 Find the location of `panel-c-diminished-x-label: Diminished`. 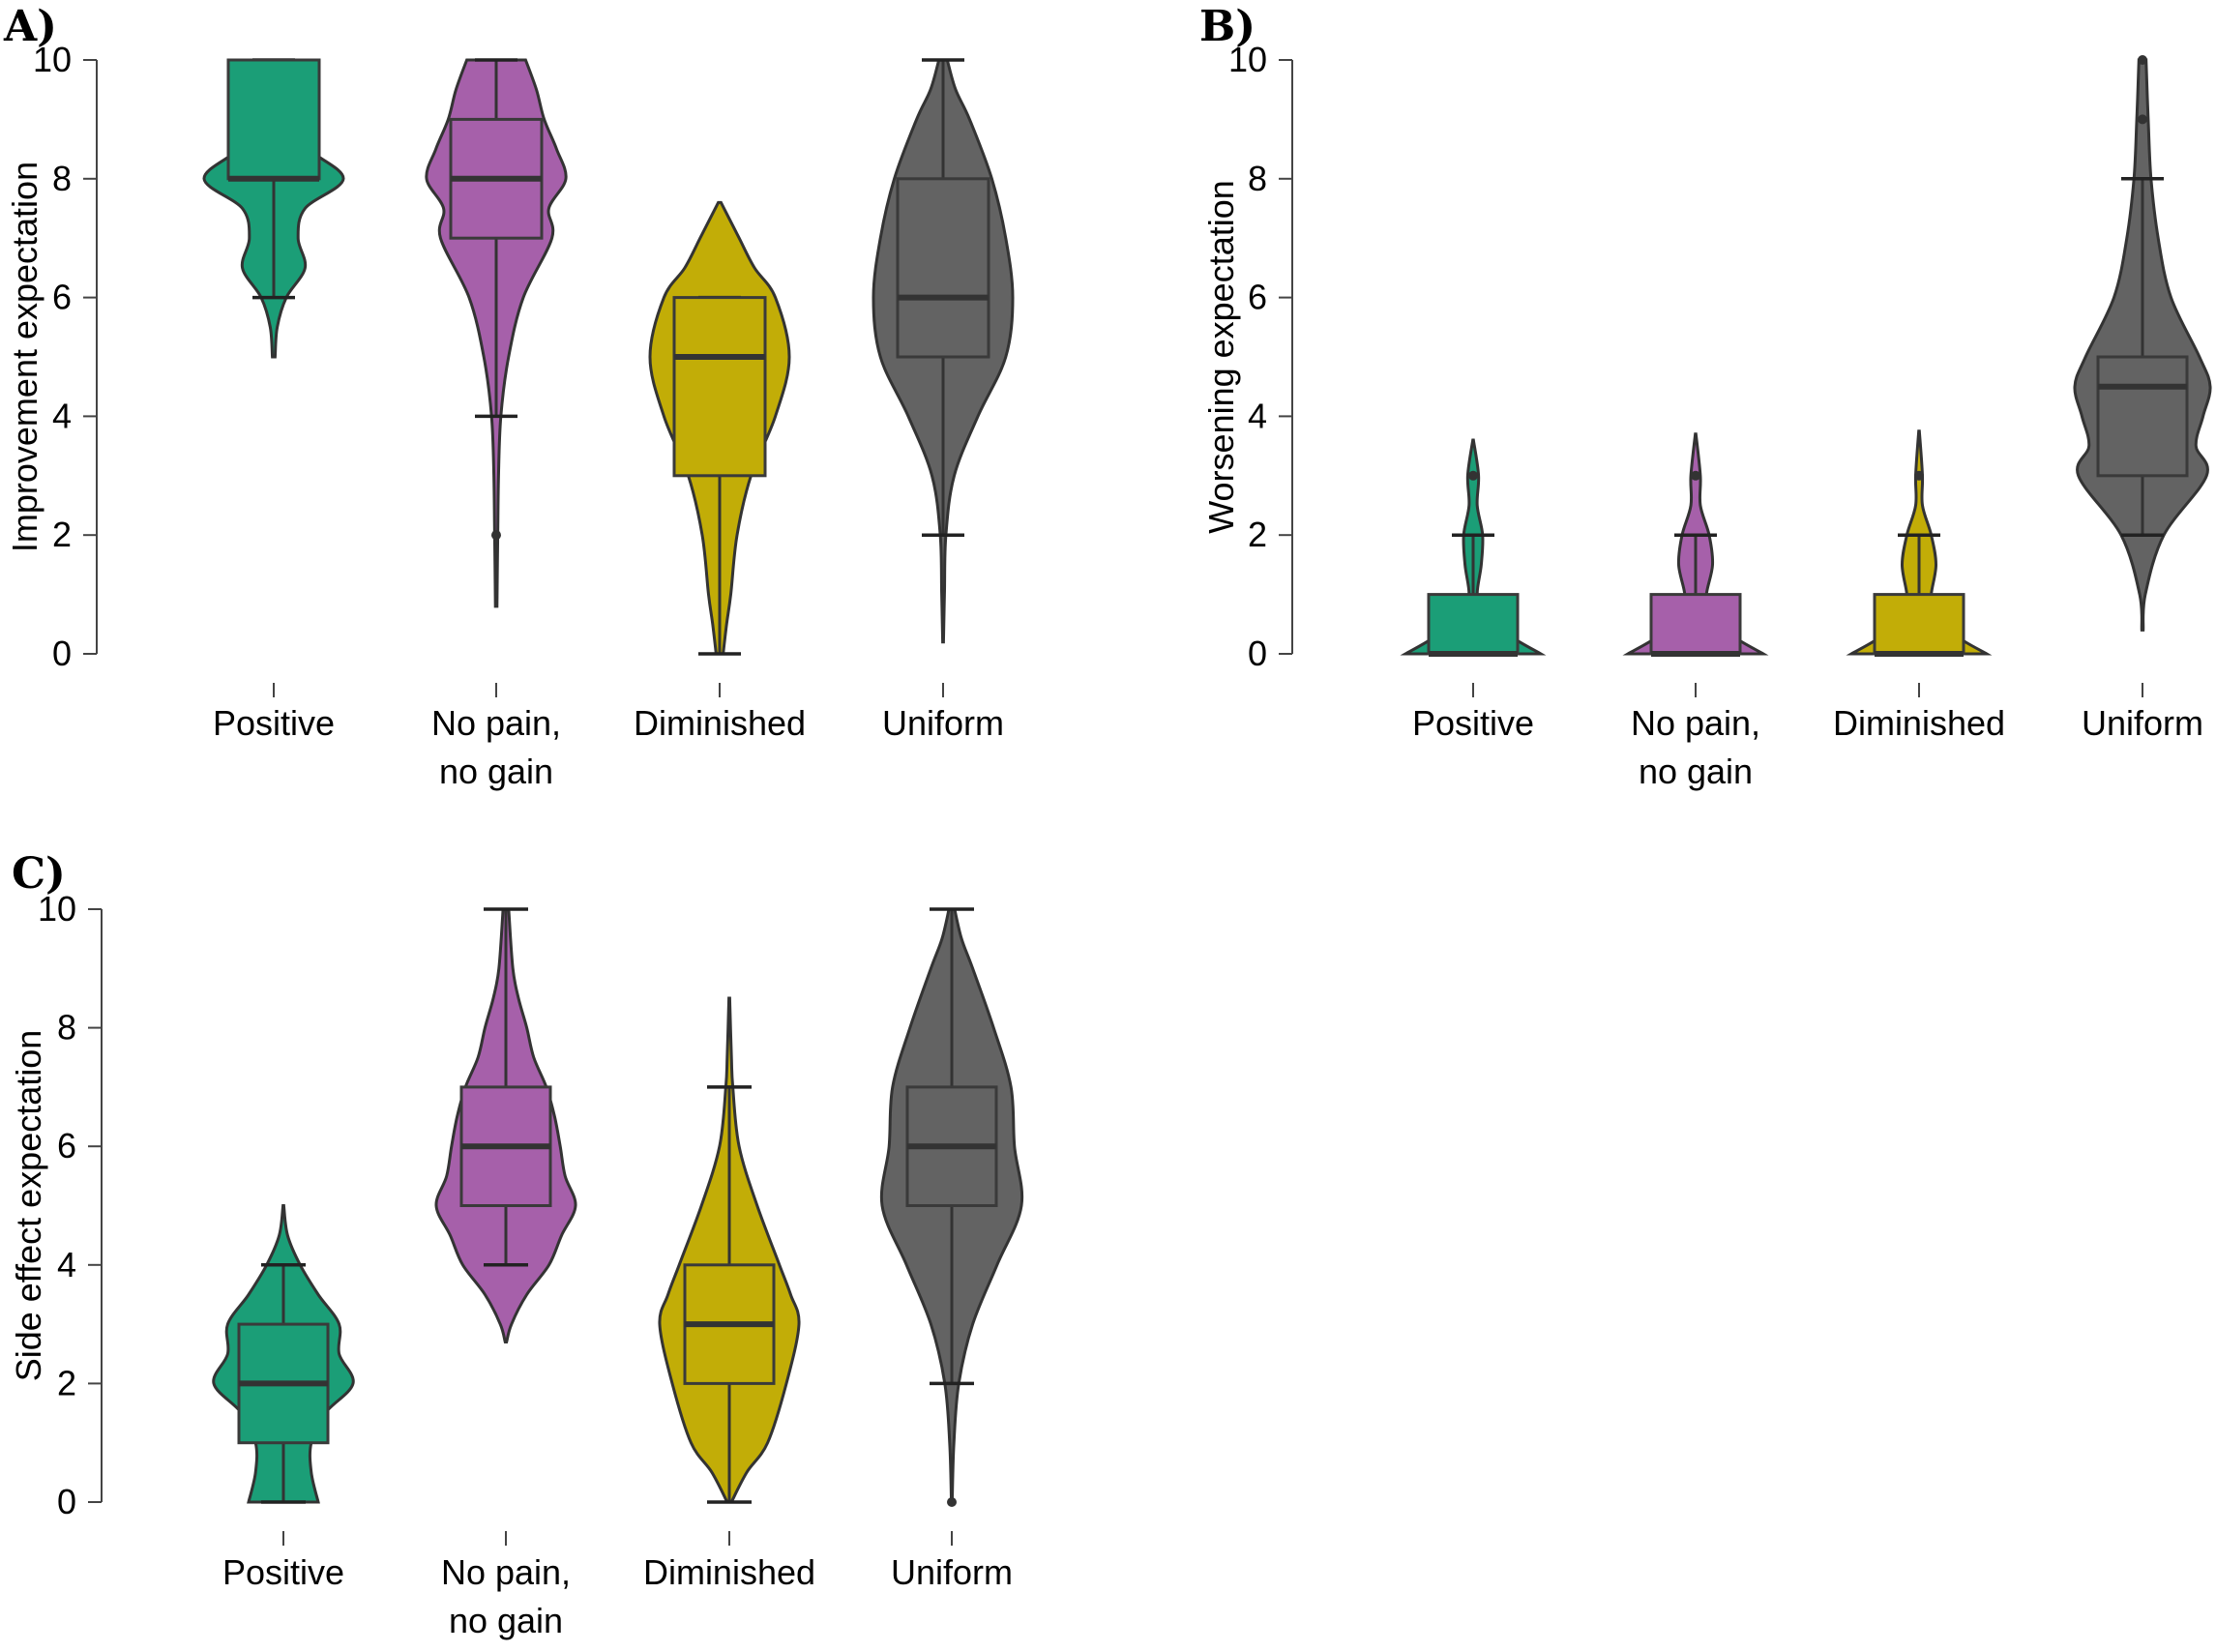

panel-c-diminished-x-label: Diminished is located at coordinates (729, 1572).